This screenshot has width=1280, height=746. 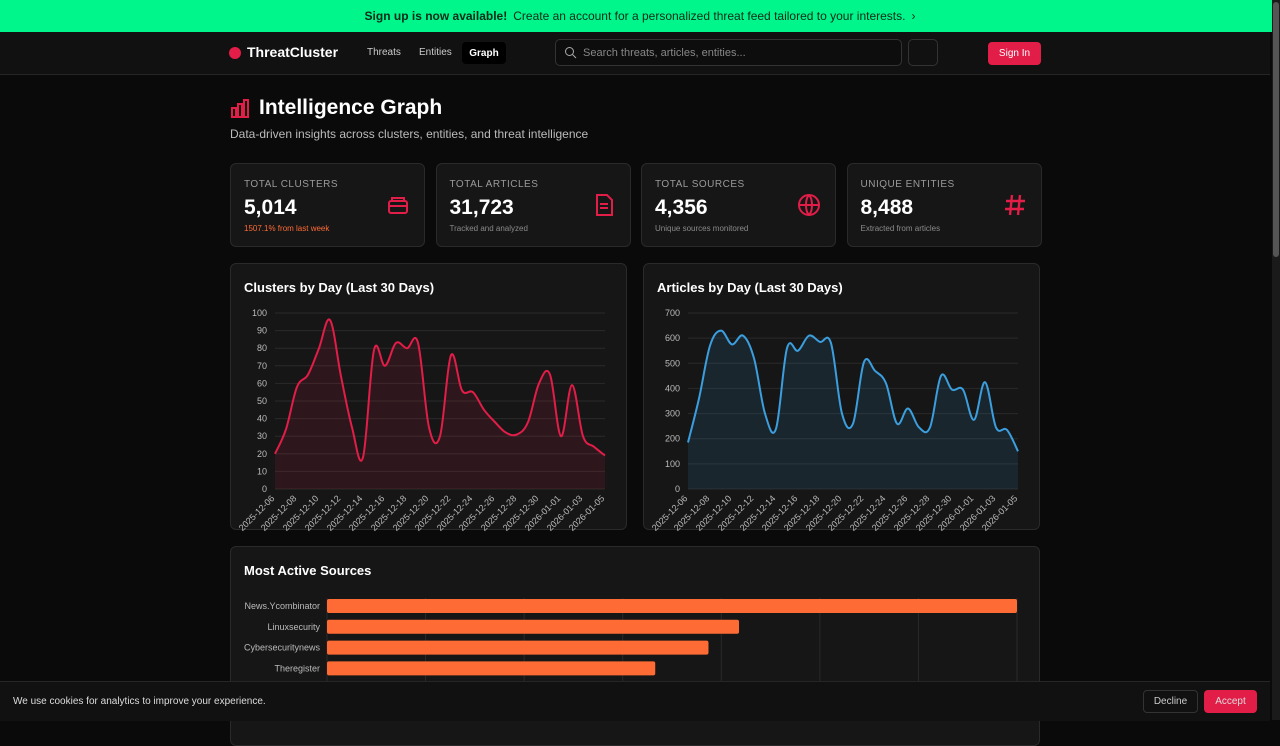 I want to click on search-icon, so click(x=571, y=53).